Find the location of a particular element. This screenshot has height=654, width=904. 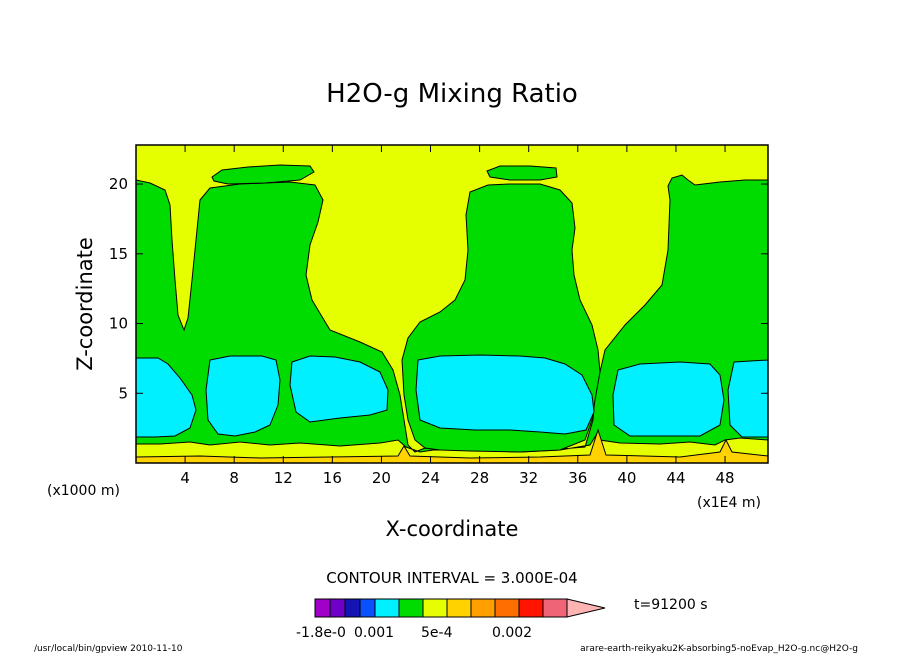

y-tick-label: 20 is located at coordinates (118, 184).